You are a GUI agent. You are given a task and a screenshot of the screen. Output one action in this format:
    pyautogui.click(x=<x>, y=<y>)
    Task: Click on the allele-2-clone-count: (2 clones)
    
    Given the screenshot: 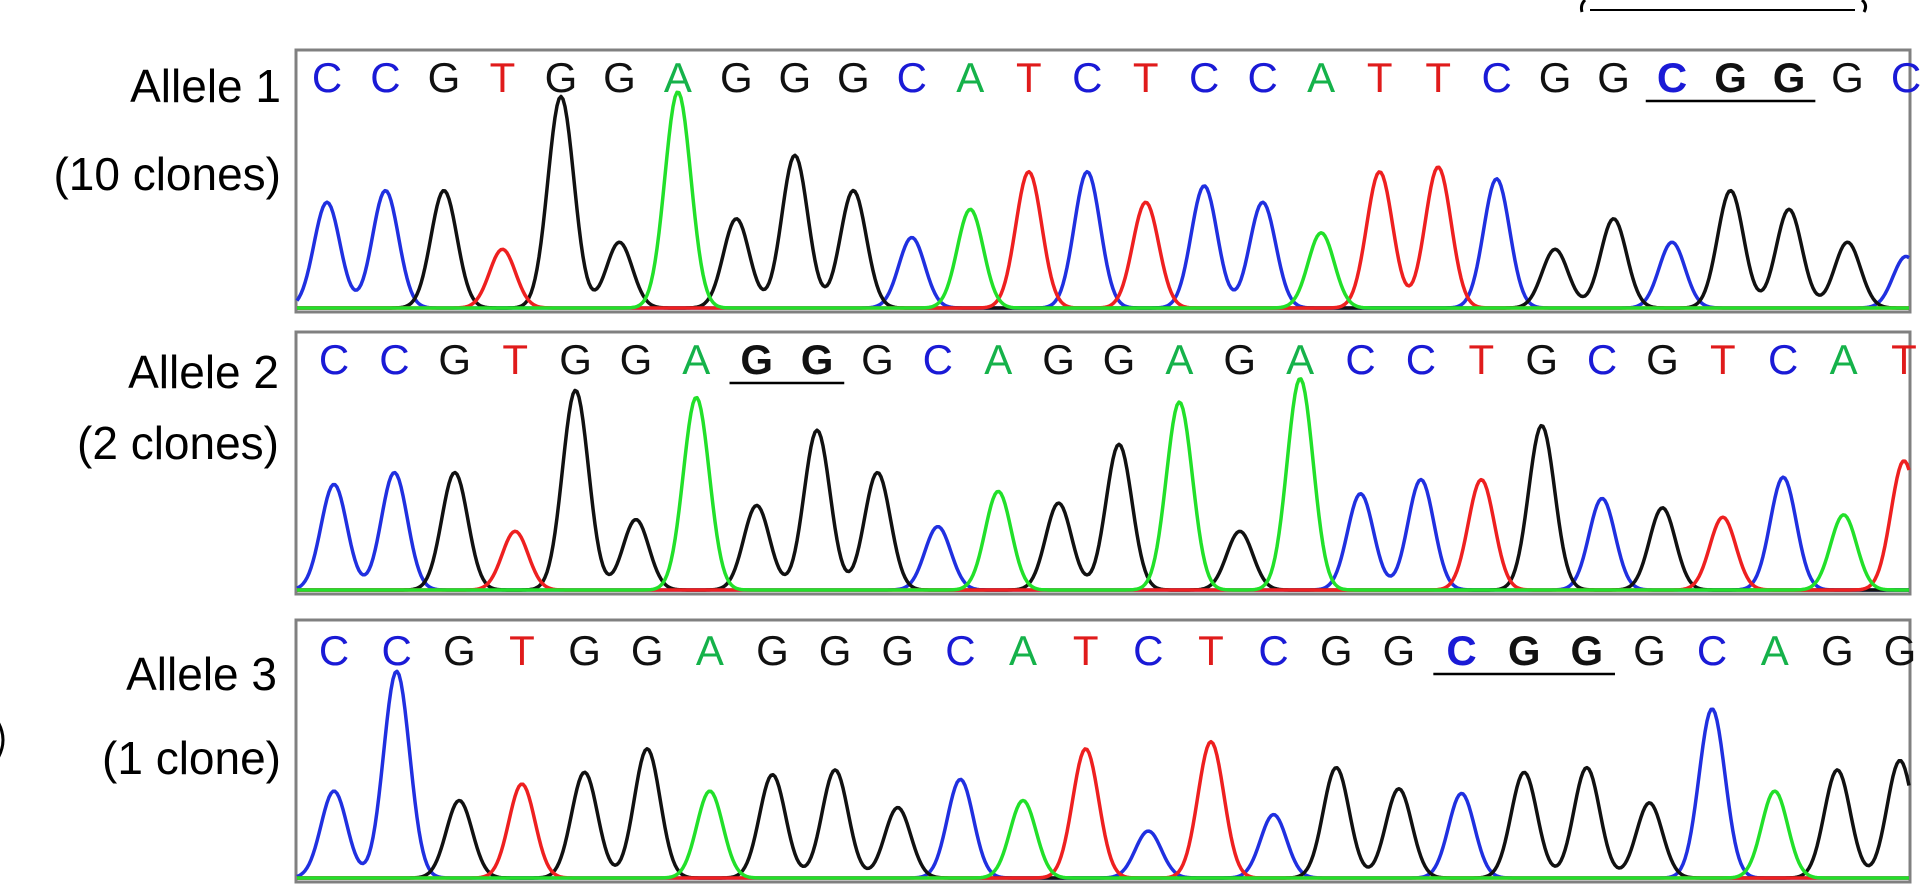 What is the action you would take?
    pyautogui.click(x=178, y=443)
    